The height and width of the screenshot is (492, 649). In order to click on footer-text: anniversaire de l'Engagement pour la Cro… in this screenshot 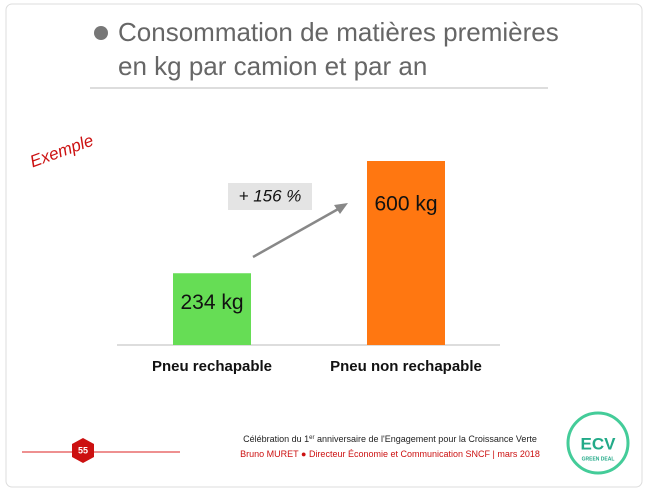, I will do `click(426, 439)`.